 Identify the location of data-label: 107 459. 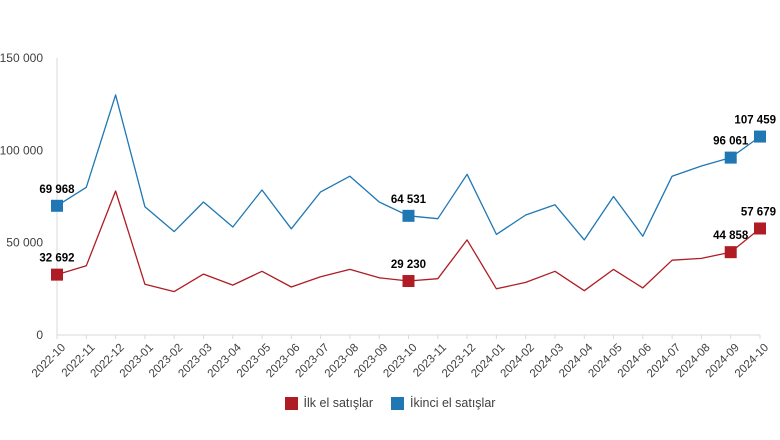
(755, 121).